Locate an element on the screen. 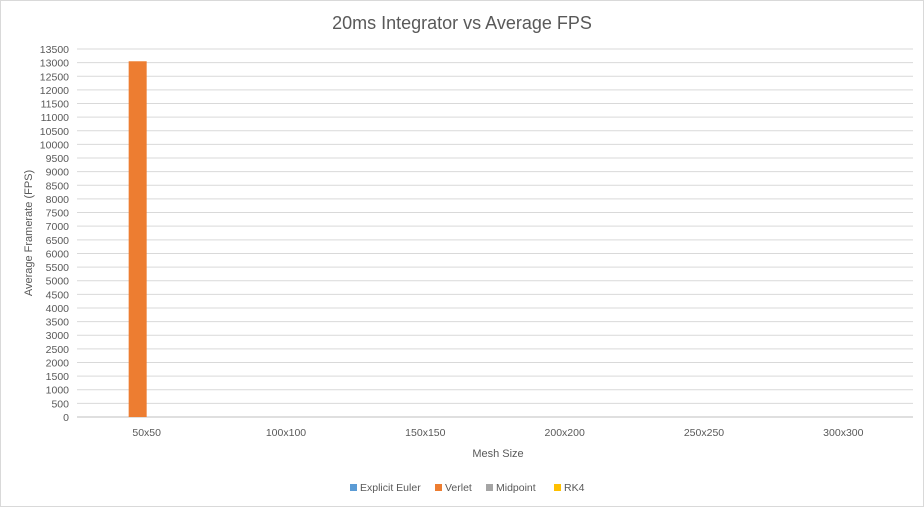  y-tick-label: 8000 is located at coordinates (58, 200).